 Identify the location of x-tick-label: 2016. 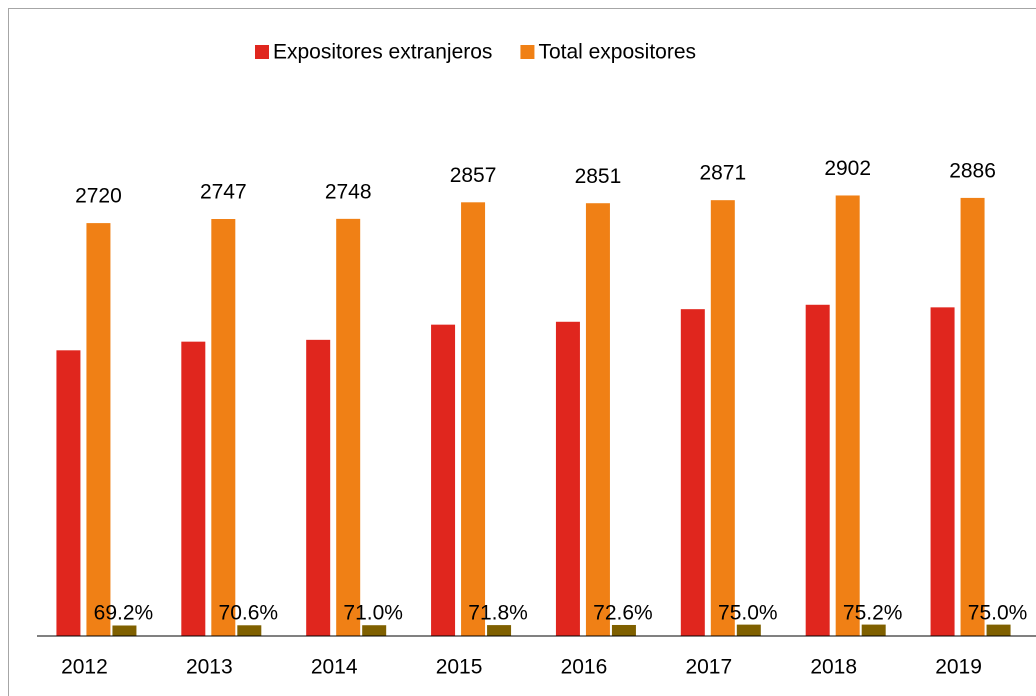
(584, 667).